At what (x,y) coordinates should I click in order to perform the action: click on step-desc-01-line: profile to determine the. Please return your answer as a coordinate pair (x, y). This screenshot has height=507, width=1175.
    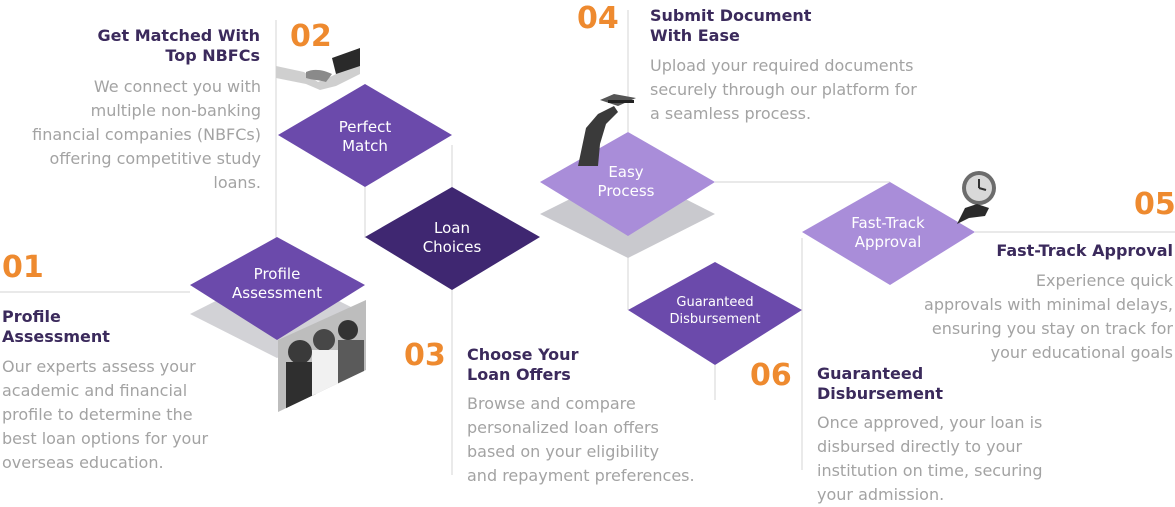
    Looking at the image, I should click on (97, 414).